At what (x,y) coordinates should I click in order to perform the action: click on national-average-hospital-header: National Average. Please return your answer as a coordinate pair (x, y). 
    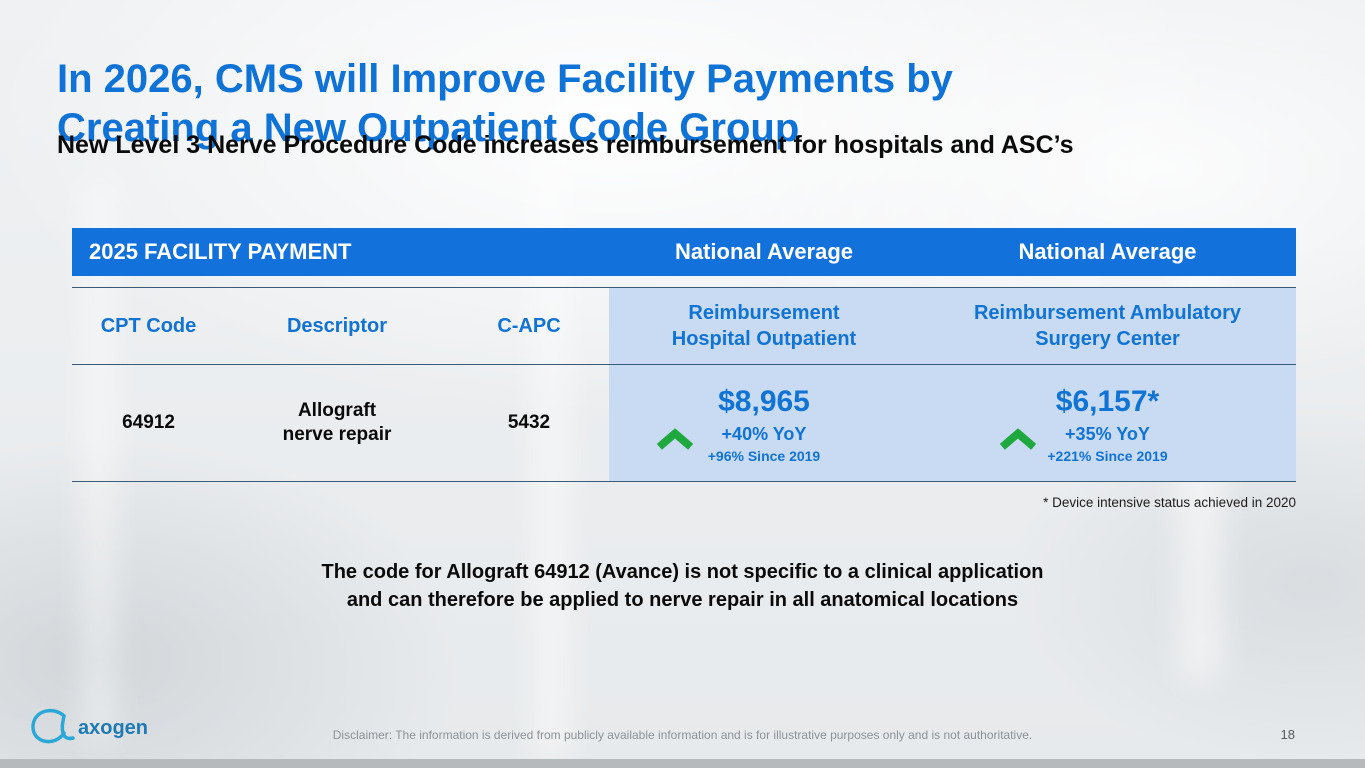
    Looking at the image, I should click on (764, 251).